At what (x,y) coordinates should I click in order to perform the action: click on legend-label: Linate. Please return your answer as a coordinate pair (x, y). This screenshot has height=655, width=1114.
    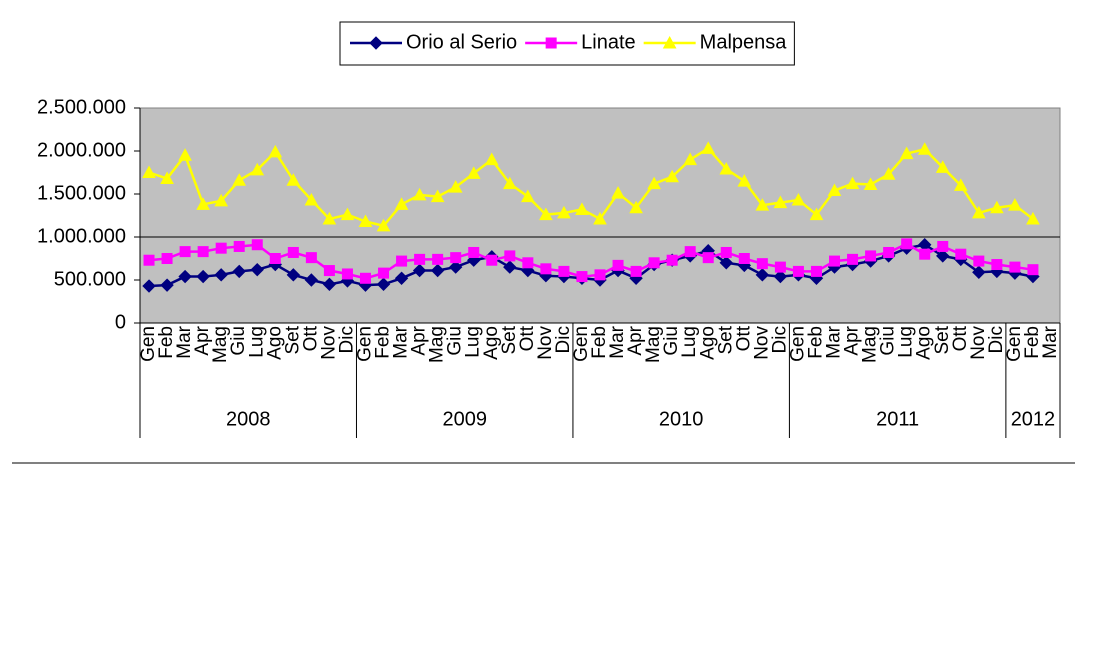
    Looking at the image, I should click on (608, 42).